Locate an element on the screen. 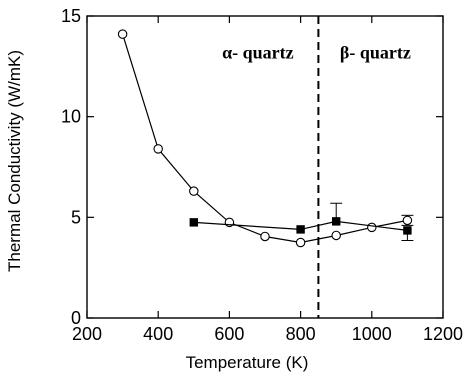 Image resolution: width=473 pixels, height=376 pixels. annotation-beta-quartz: β- quartz is located at coordinates (375, 52).